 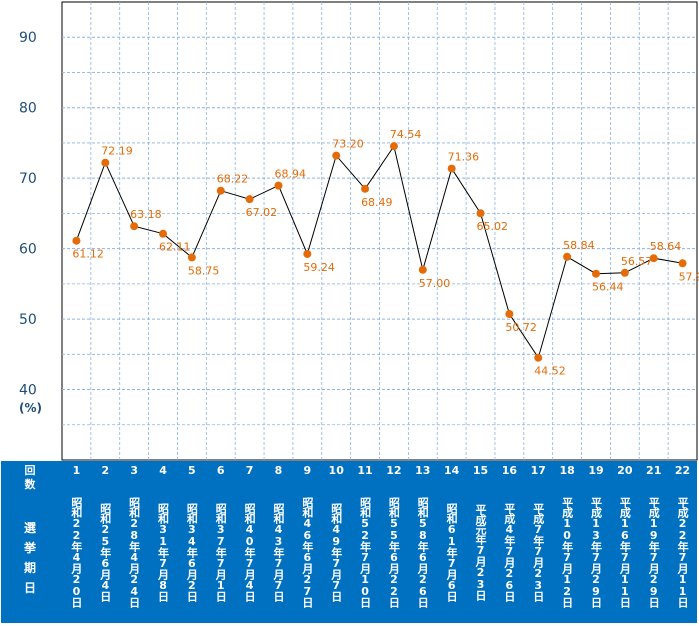 What do you see at coordinates (146, 214) in the screenshot?
I see `data-label: 63.18` at bounding box center [146, 214].